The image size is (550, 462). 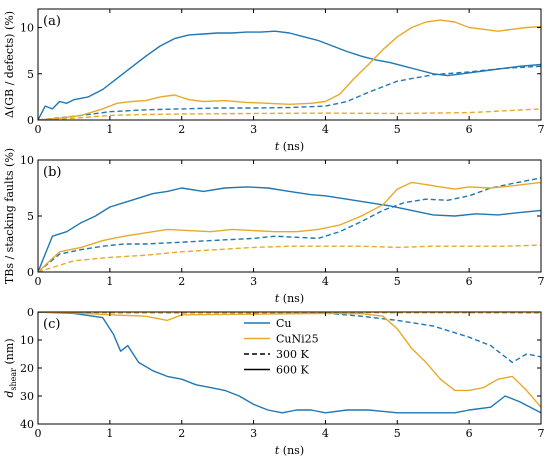 I want to click on y-axis-label: TBs / stacking faults (%), so click(x=9, y=216).